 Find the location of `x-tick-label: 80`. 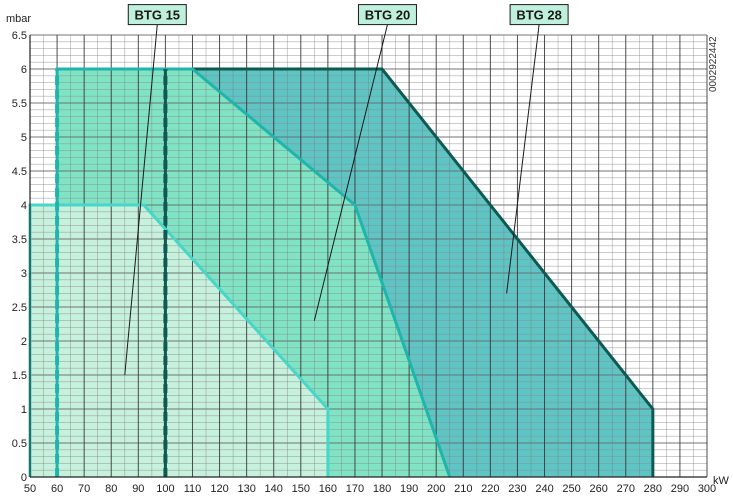

x-tick-label: 80 is located at coordinates (111, 489).